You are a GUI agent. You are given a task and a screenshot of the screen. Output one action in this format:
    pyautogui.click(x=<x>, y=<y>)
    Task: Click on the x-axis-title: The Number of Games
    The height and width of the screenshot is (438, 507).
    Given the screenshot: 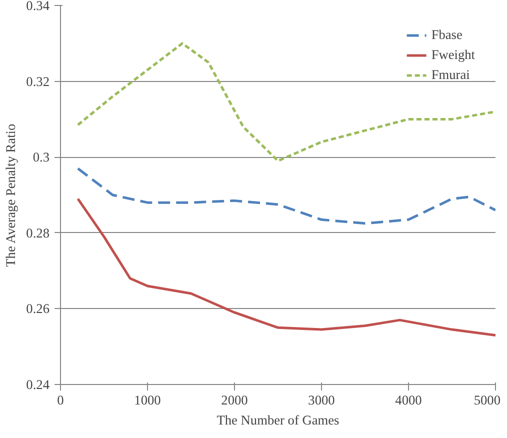 What is the action you would take?
    pyautogui.click(x=278, y=420)
    